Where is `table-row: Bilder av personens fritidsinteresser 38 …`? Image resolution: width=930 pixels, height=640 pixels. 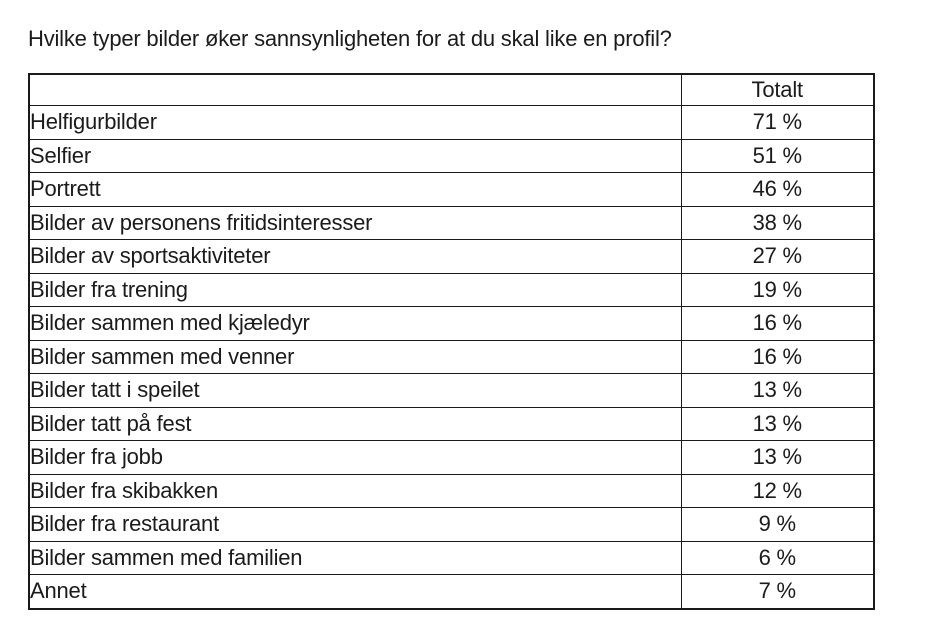 table-row: Bilder av personens fritidsinteresser 38 … is located at coordinates (451, 222).